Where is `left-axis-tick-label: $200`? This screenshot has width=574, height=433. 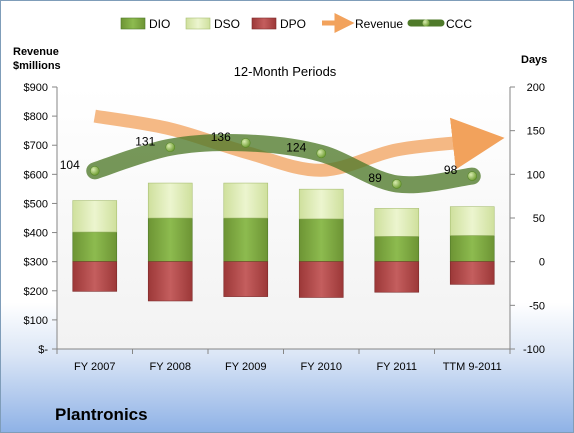
left-axis-tick-label: $200 is located at coordinates (36, 292).